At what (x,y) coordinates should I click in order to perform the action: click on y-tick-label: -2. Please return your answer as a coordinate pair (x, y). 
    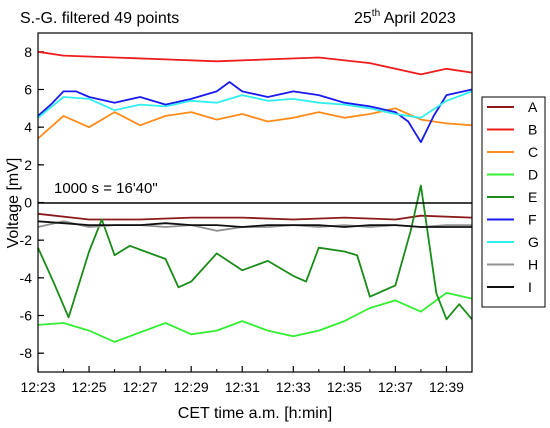
    Looking at the image, I should click on (26, 240).